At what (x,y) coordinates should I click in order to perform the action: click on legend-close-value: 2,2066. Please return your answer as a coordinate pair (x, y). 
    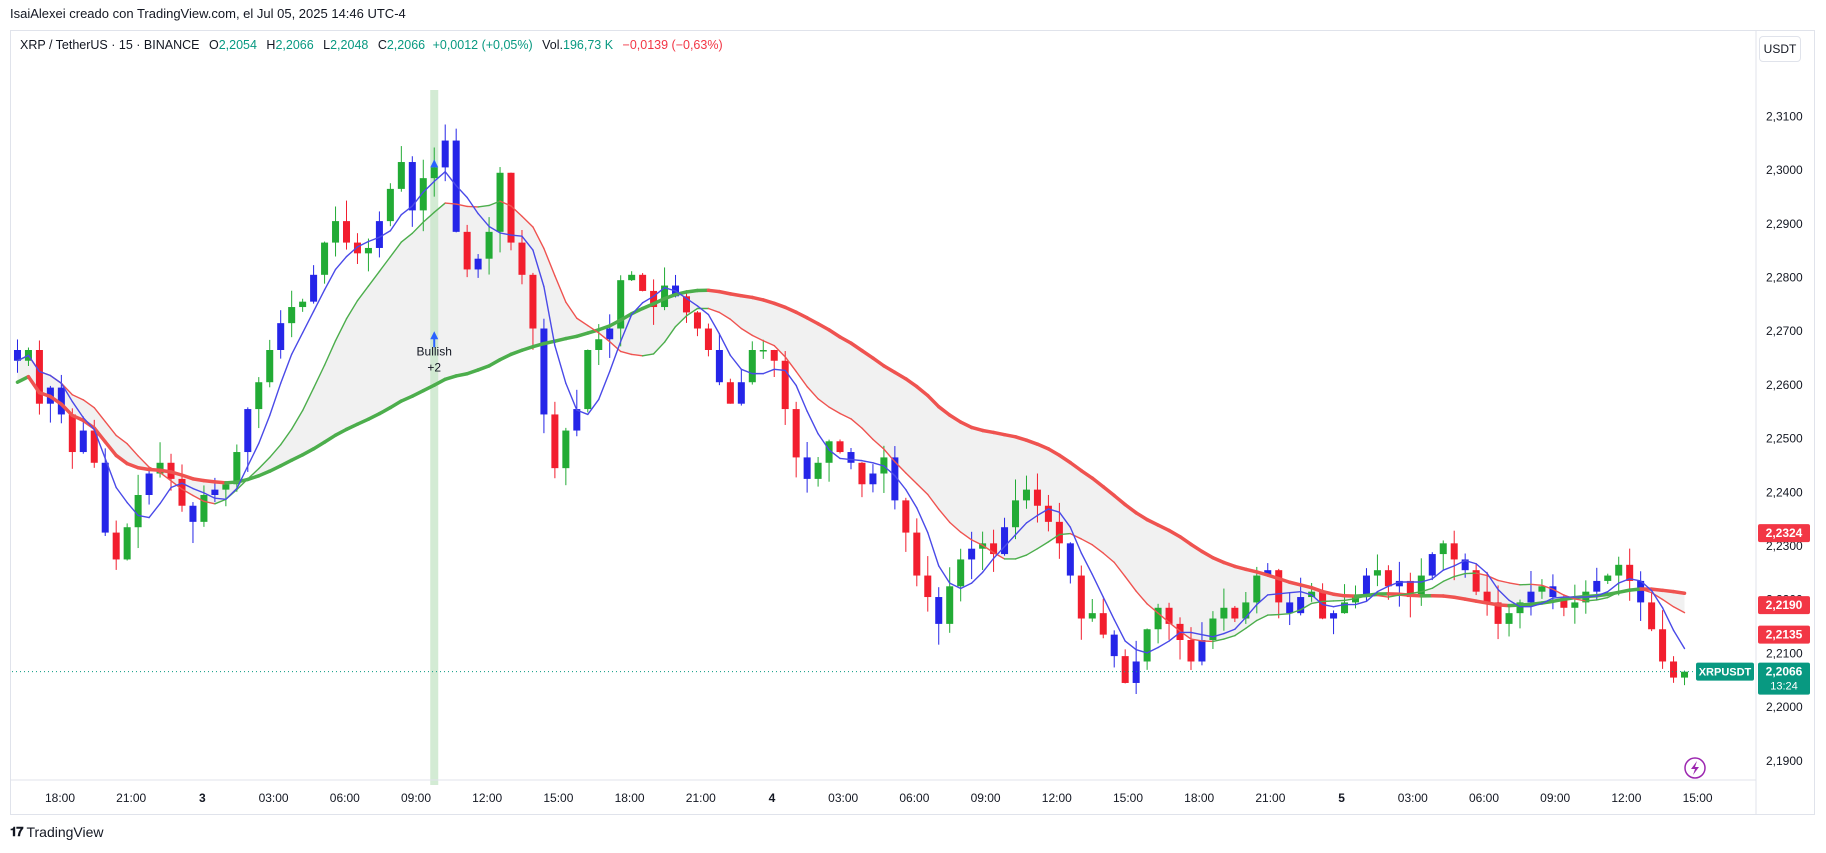
    Looking at the image, I should click on (406, 45).